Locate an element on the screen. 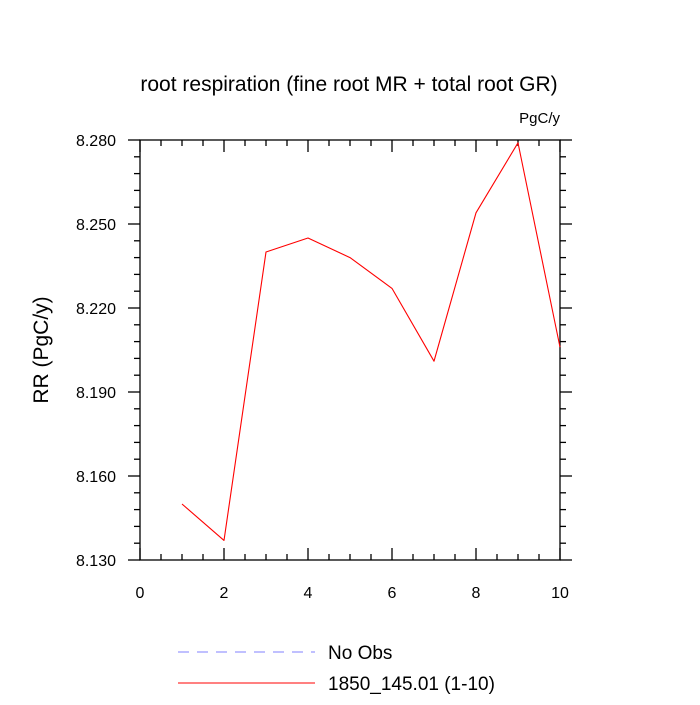 The width and height of the screenshot is (700, 705). legend-label: 1850_145.01 (1-10) is located at coordinates (411, 684).